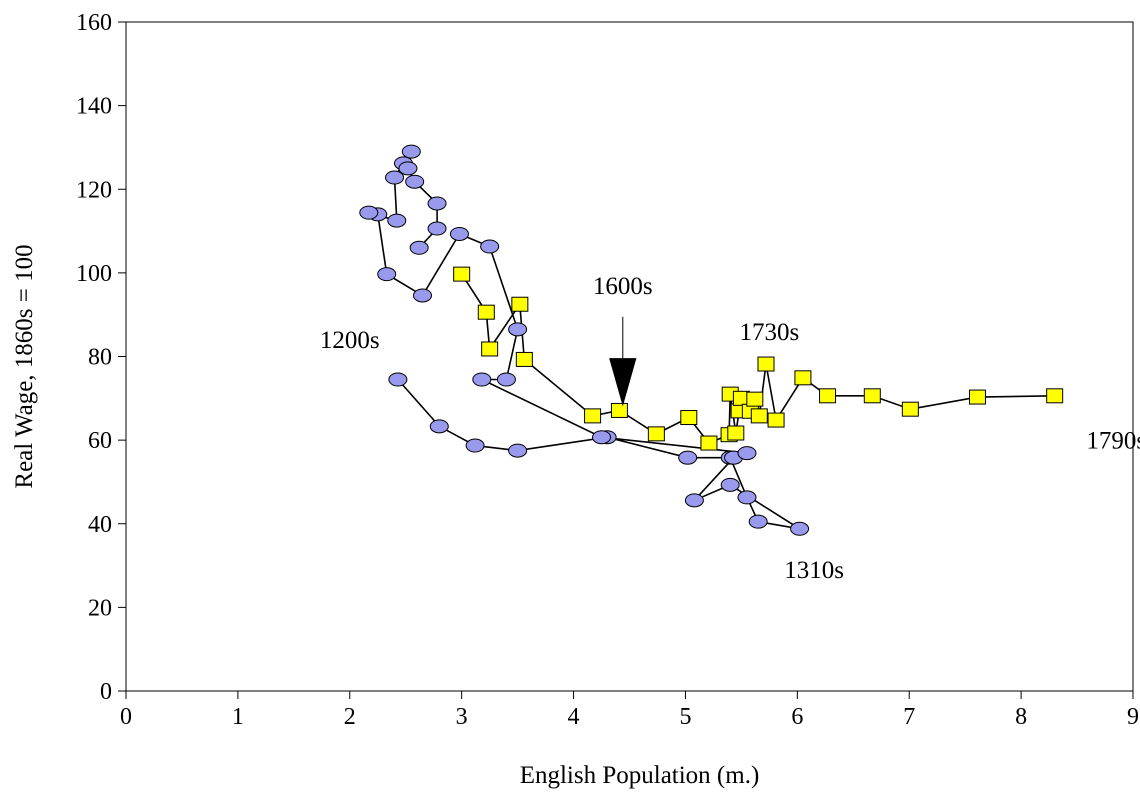  Describe the element at coordinates (24, 366) in the screenshot. I see `y-axis-title: Real Wage, 1860s = 100` at that location.